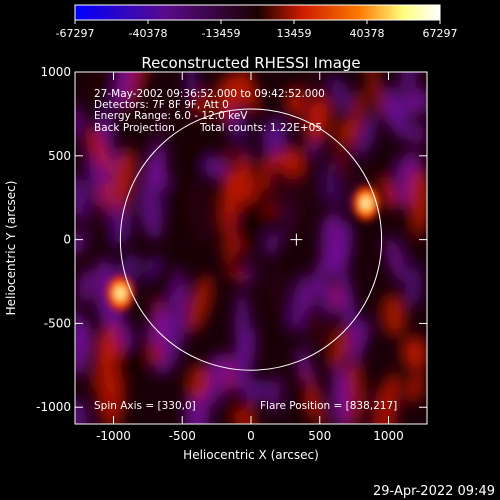  Describe the element at coordinates (251, 436) in the screenshot. I see `x-tick-label: 0` at that location.